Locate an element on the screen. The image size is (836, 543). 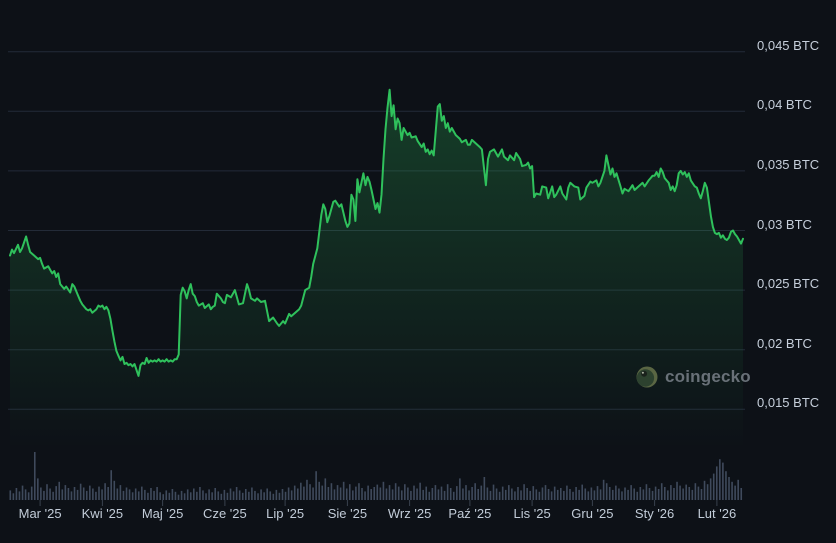
x-axis-label: Cze '25 is located at coordinates (225, 513).